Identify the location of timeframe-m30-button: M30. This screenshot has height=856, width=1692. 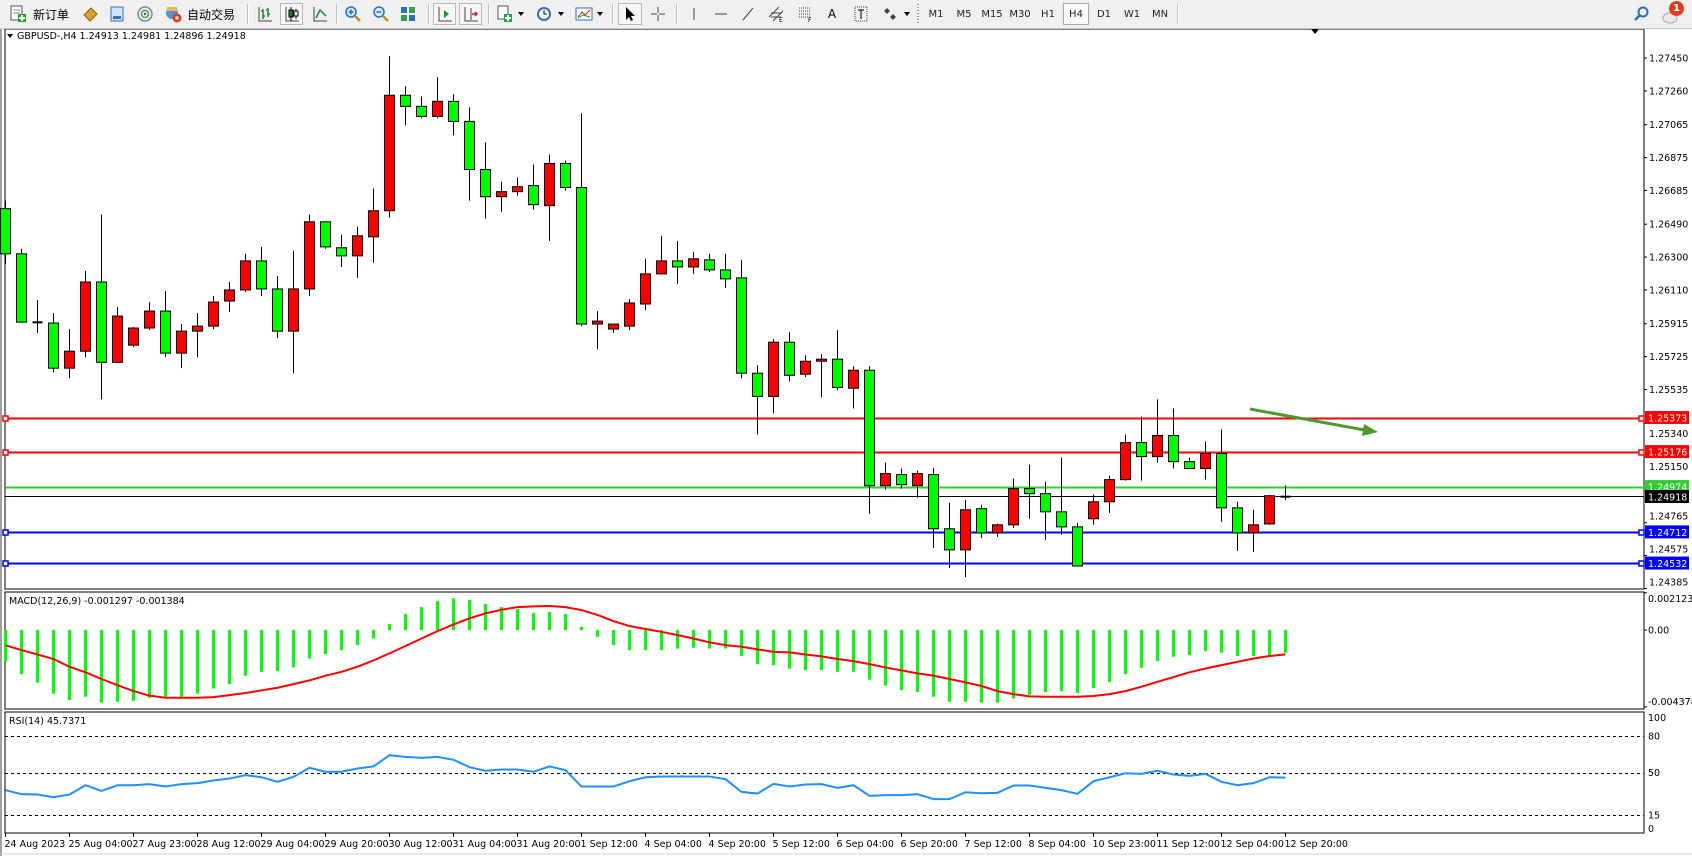
(1020, 14).